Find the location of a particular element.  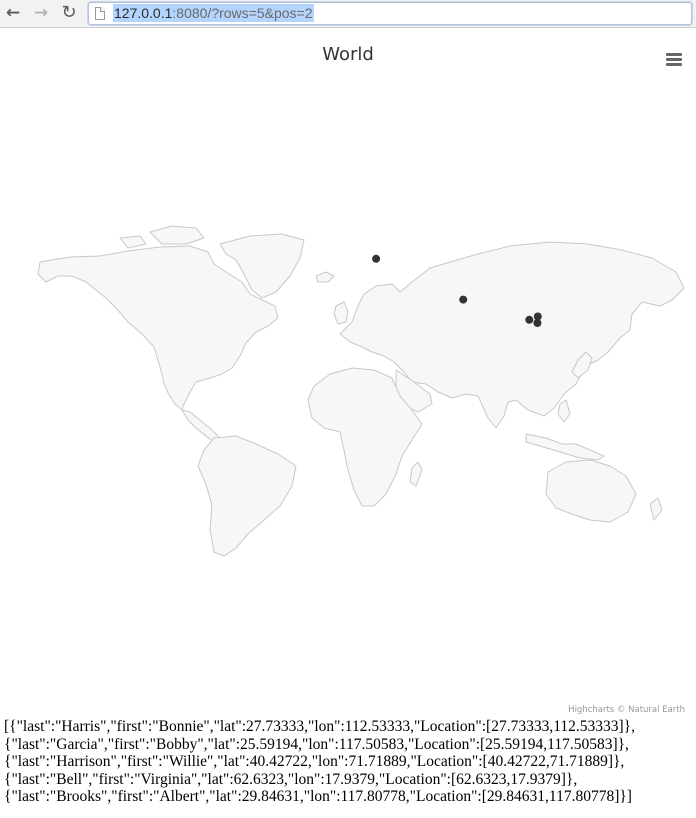

map-point-harrison is located at coordinates (463, 299).